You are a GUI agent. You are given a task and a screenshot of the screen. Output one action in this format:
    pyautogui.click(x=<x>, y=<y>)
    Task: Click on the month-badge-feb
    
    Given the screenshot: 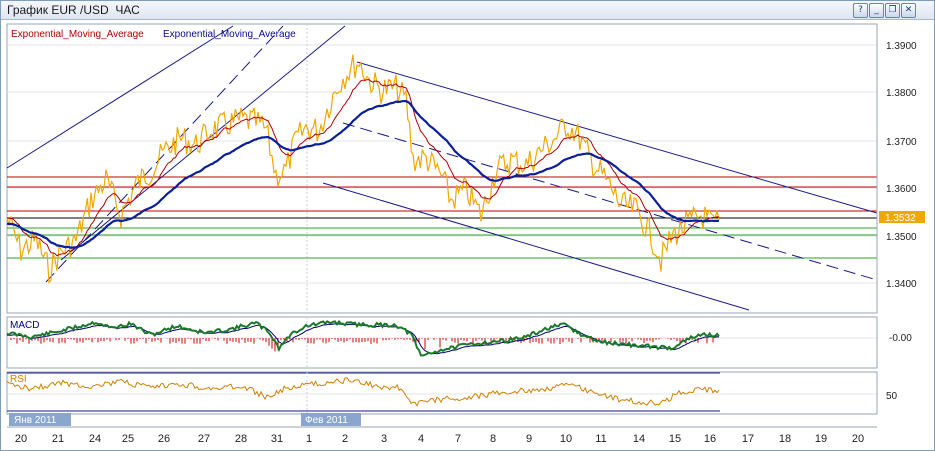 What is the action you would take?
    pyautogui.click(x=331, y=419)
    